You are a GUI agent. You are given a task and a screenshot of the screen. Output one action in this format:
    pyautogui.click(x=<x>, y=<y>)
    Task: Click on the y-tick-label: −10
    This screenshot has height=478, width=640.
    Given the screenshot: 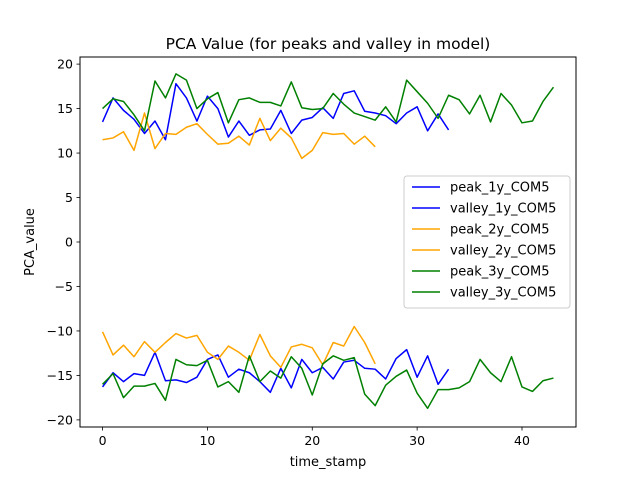 What is the action you would take?
    pyautogui.click(x=60, y=330)
    